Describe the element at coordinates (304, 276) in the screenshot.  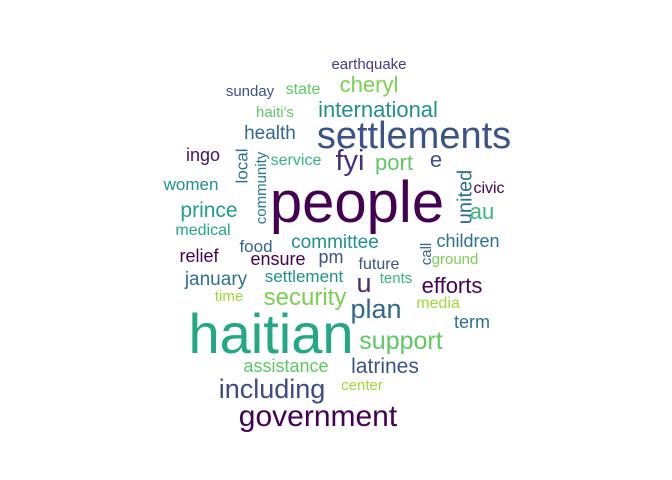
I see `cloud-word: settlement` at that location.